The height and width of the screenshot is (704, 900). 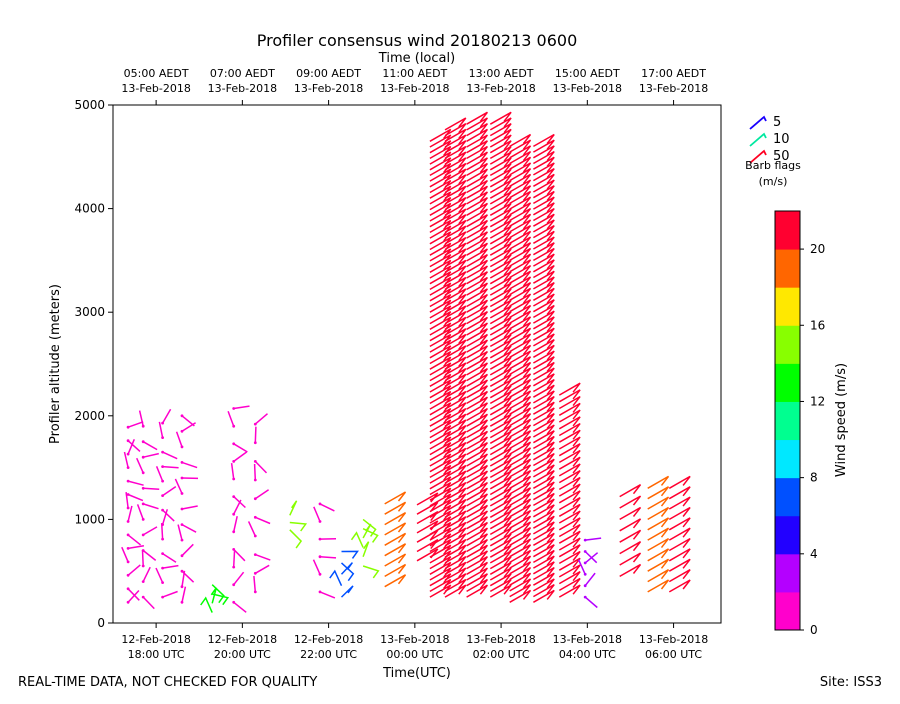 I want to click on colorbar-tick-label: 4, so click(x=814, y=554).